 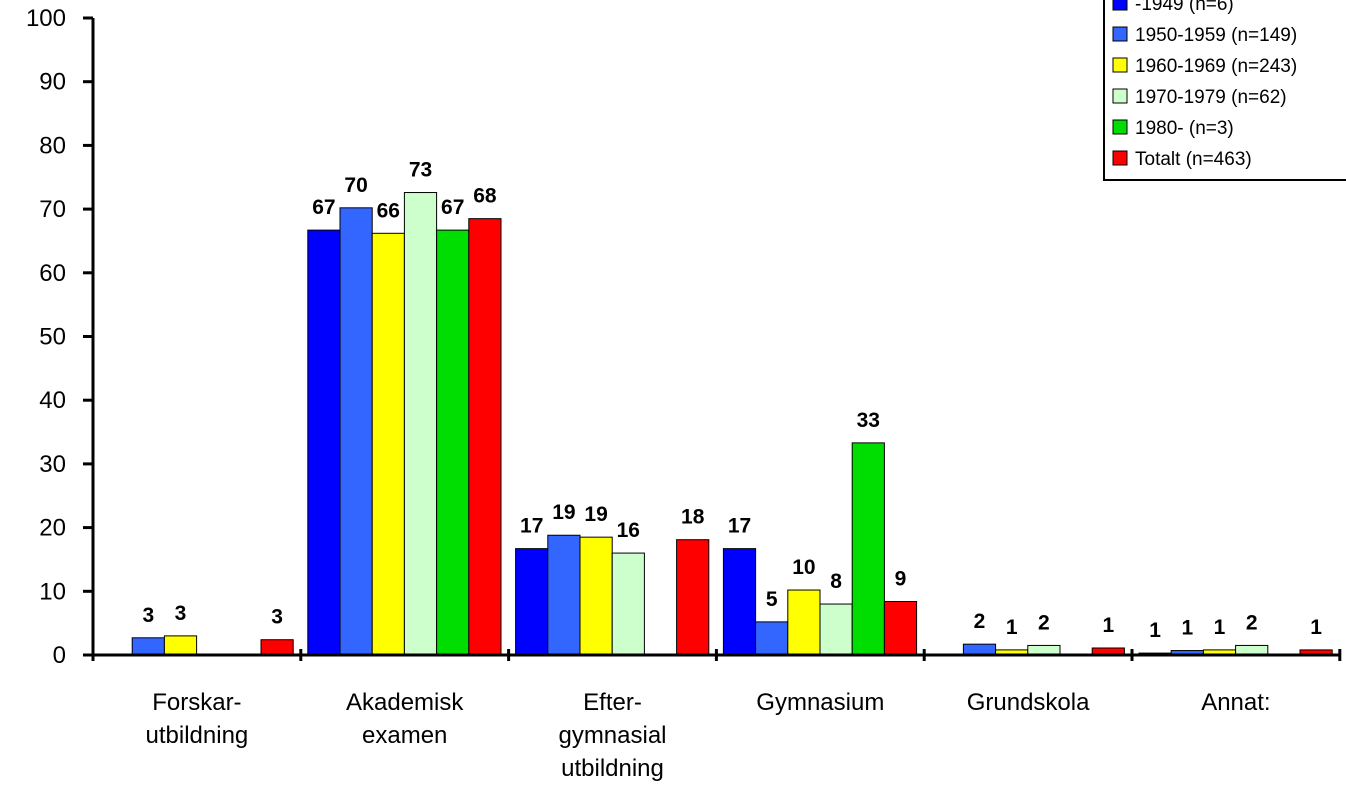 I want to click on data-label: 8, so click(x=836, y=581).